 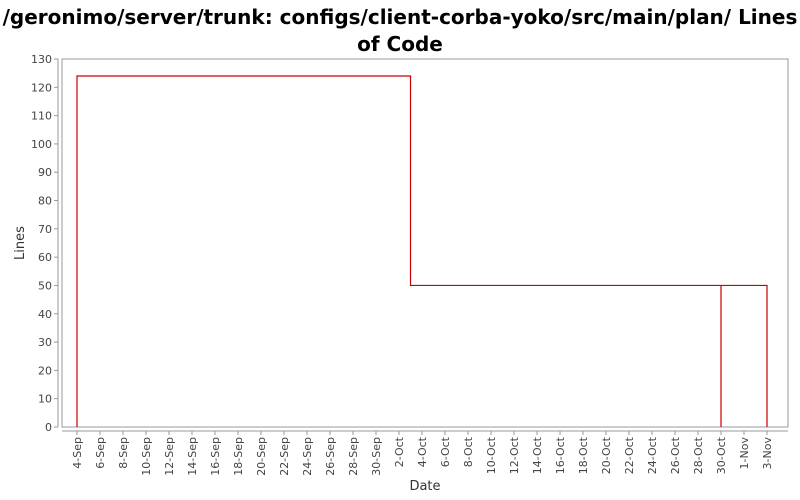 I want to click on y-tick-label: 120, so click(x=41, y=87).